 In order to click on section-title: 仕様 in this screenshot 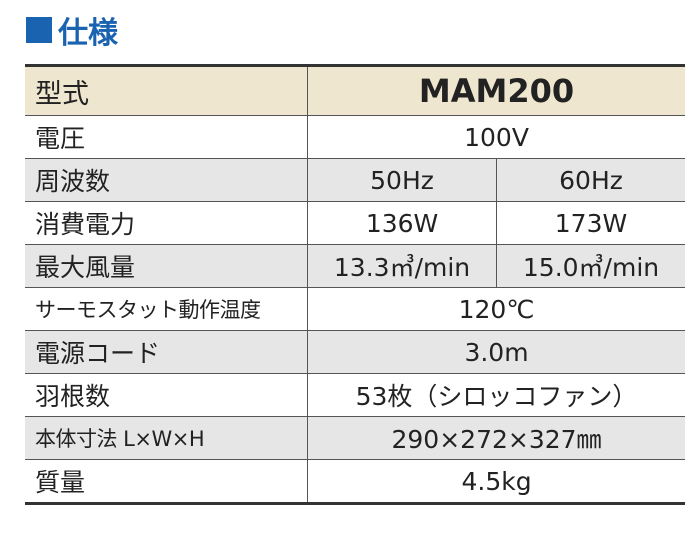, I will do `click(72, 30)`.